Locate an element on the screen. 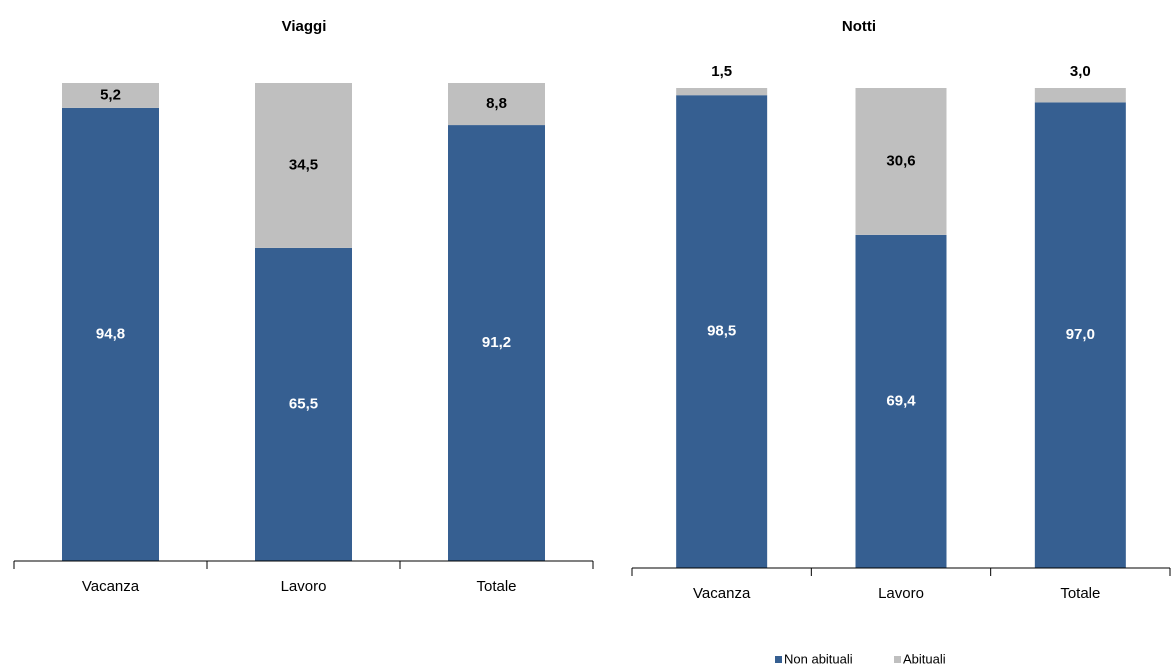 This screenshot has height=672, width=1173. data-label: 69,4 is located at coordinates (901, 400).